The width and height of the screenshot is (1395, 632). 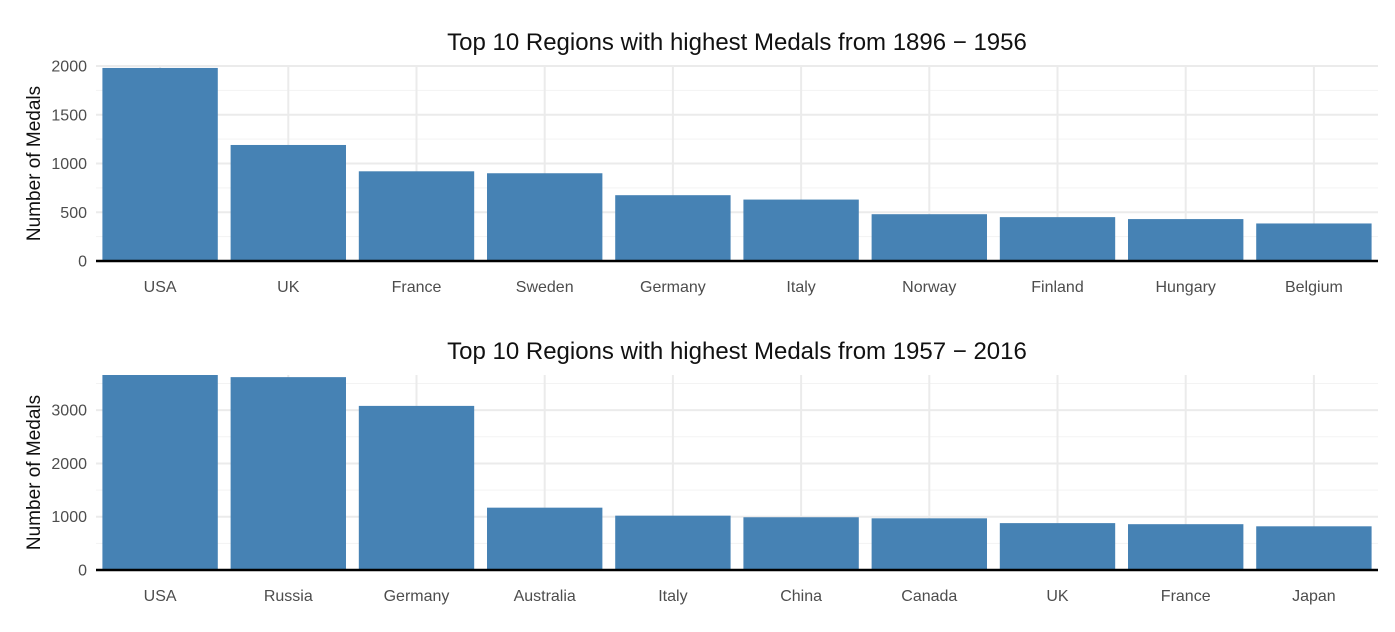 I want to click on x-tick-label: Hungary, so click(x=1185, y=287).